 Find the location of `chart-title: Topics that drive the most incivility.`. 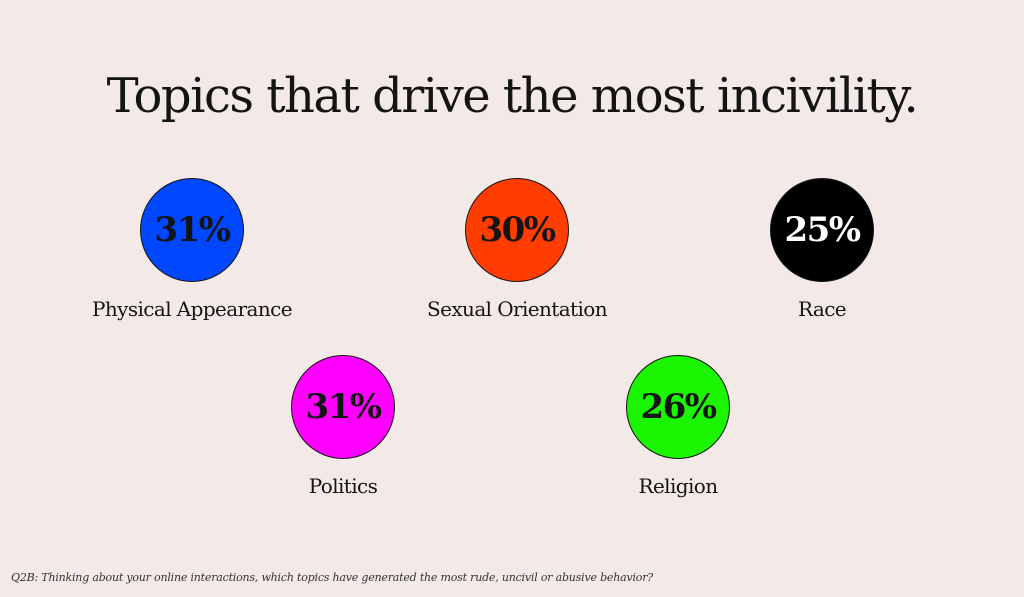

chart-title: Topics that drive the most incivility. is located at coordinates (512, 96).